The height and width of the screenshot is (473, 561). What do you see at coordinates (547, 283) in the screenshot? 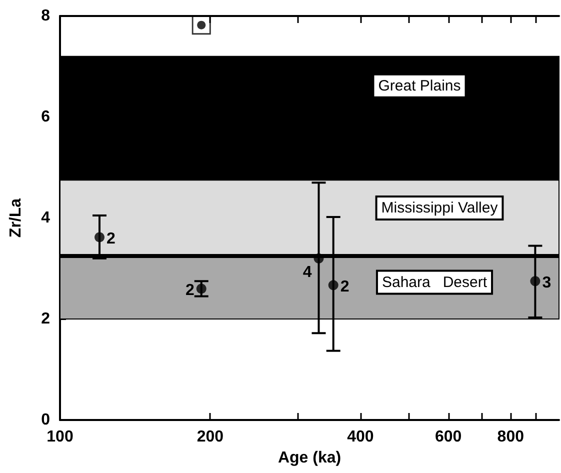
I see `annotation: 3` at bounding box center [547, 283].